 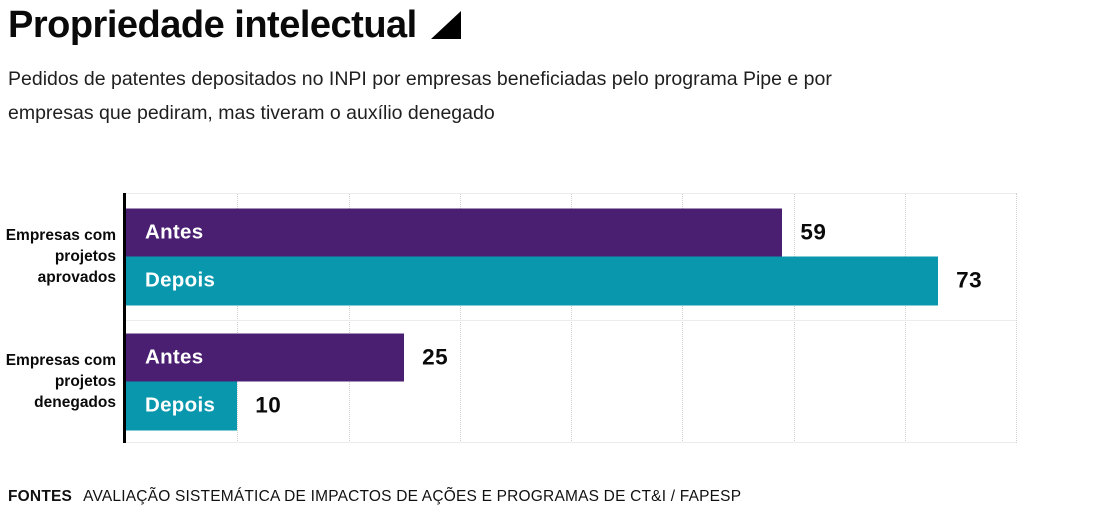 I want to click on bar-stack: Antes 25 Depois 10, so click(x=571, y=381).